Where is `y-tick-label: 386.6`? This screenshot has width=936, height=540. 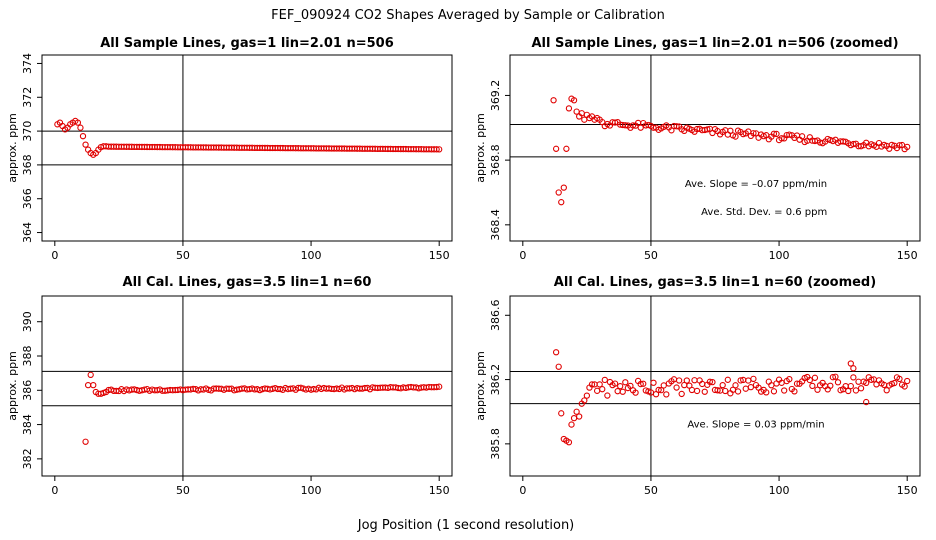
y-tick-label: 386.6 is located at coordinates (495, 316).